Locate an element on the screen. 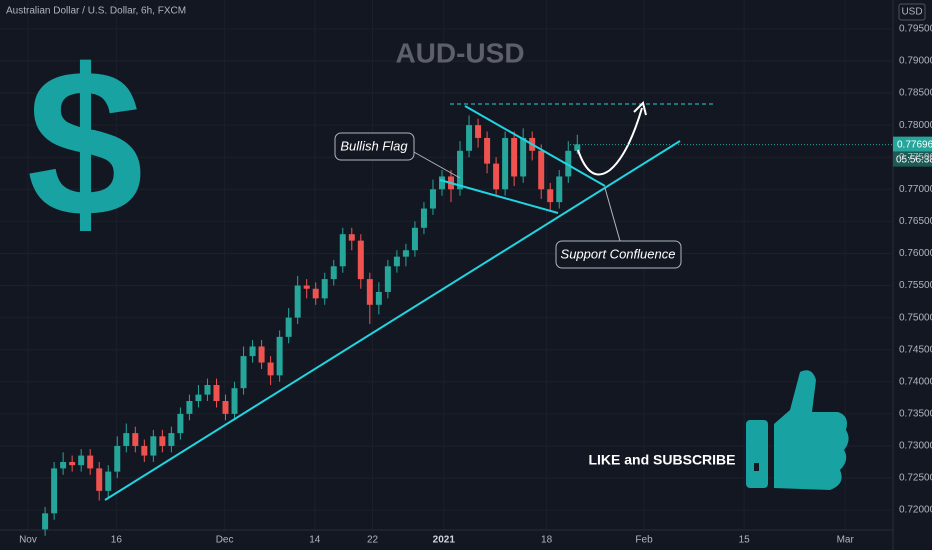  x-tick-label: 16 is located at coordinates (117, 540).